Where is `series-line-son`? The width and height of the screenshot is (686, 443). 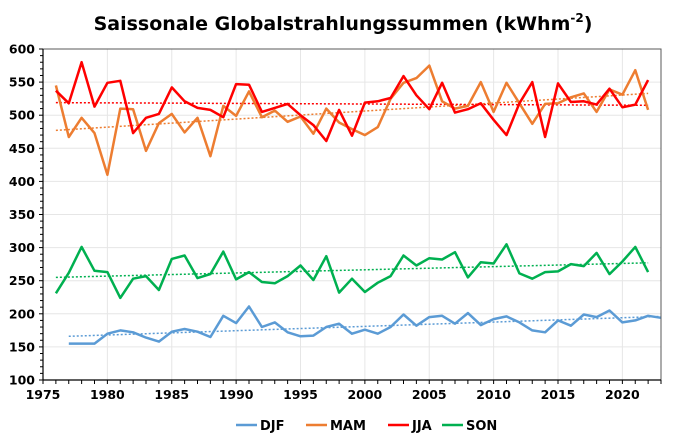
series-line-son is located at coordinates (352, 271).